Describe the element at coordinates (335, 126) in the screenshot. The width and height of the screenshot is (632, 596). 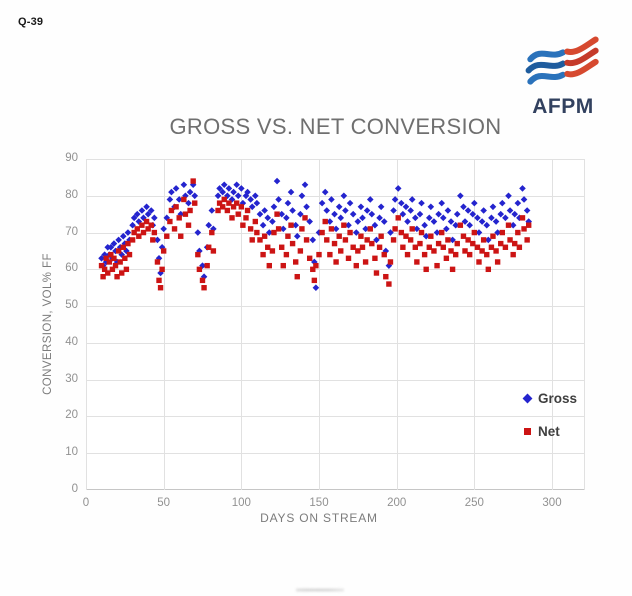
I see `chart-title: GROSS VS. NET CONVERSION` at that location.